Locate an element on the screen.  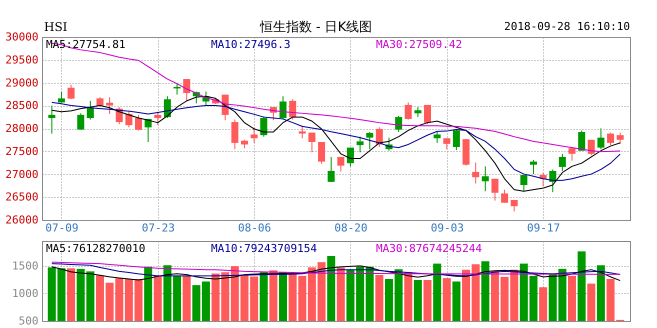
line-series is located at coordinates (336, 273).